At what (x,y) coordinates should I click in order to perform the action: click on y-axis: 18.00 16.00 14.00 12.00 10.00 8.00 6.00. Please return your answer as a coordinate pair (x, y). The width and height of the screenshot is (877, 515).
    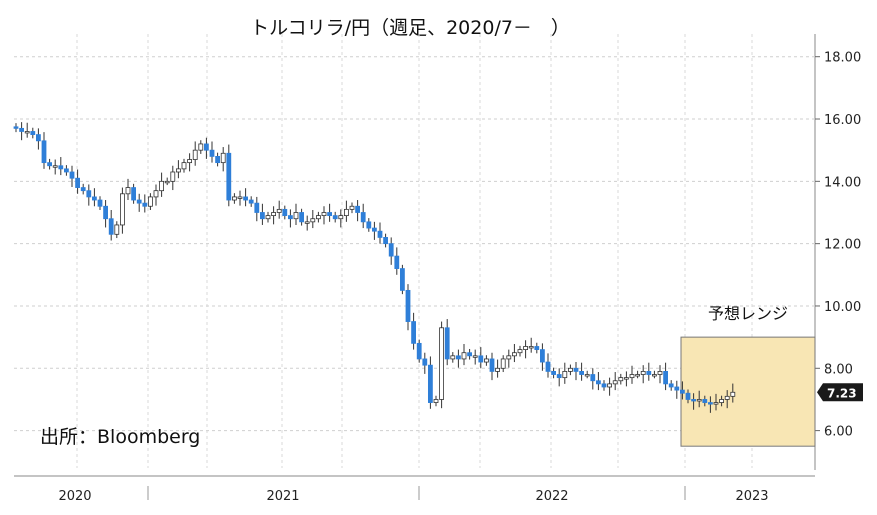
    Looking at the image, I should click on (838, 245).